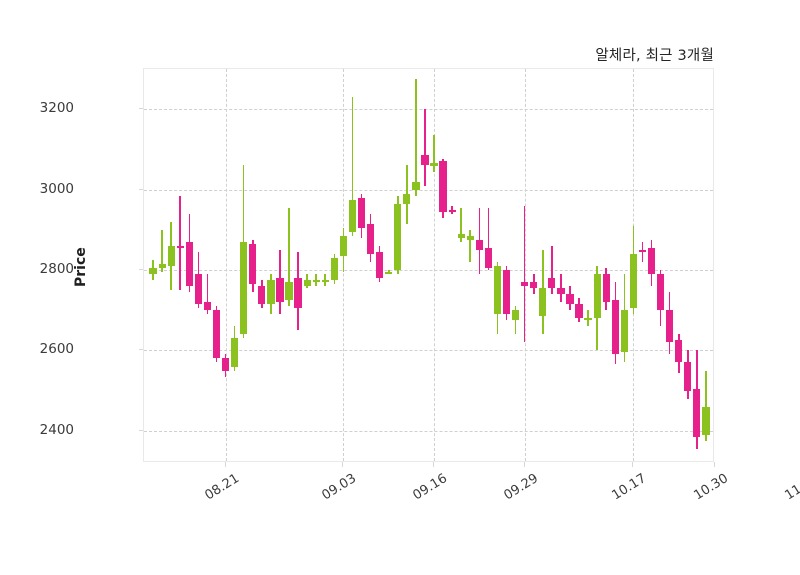 Image resolution: width=800 pixels, height=575 pixels. Describe the element at coordinates (56, 188) in the screenshot. I see `y-axis-tick-label: 3000` at that location.